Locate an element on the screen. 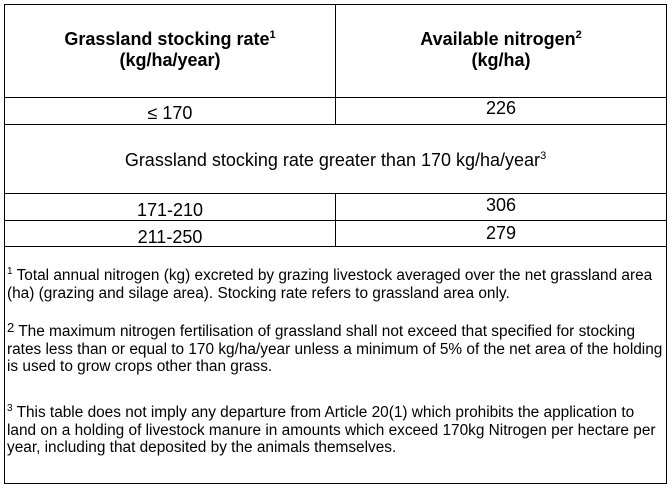 The height and width of the screenshot is (491, 672). header-stocking-rate: Grassland stocking rate1 (kg/ha/year) is located at coordinates (170, 49).